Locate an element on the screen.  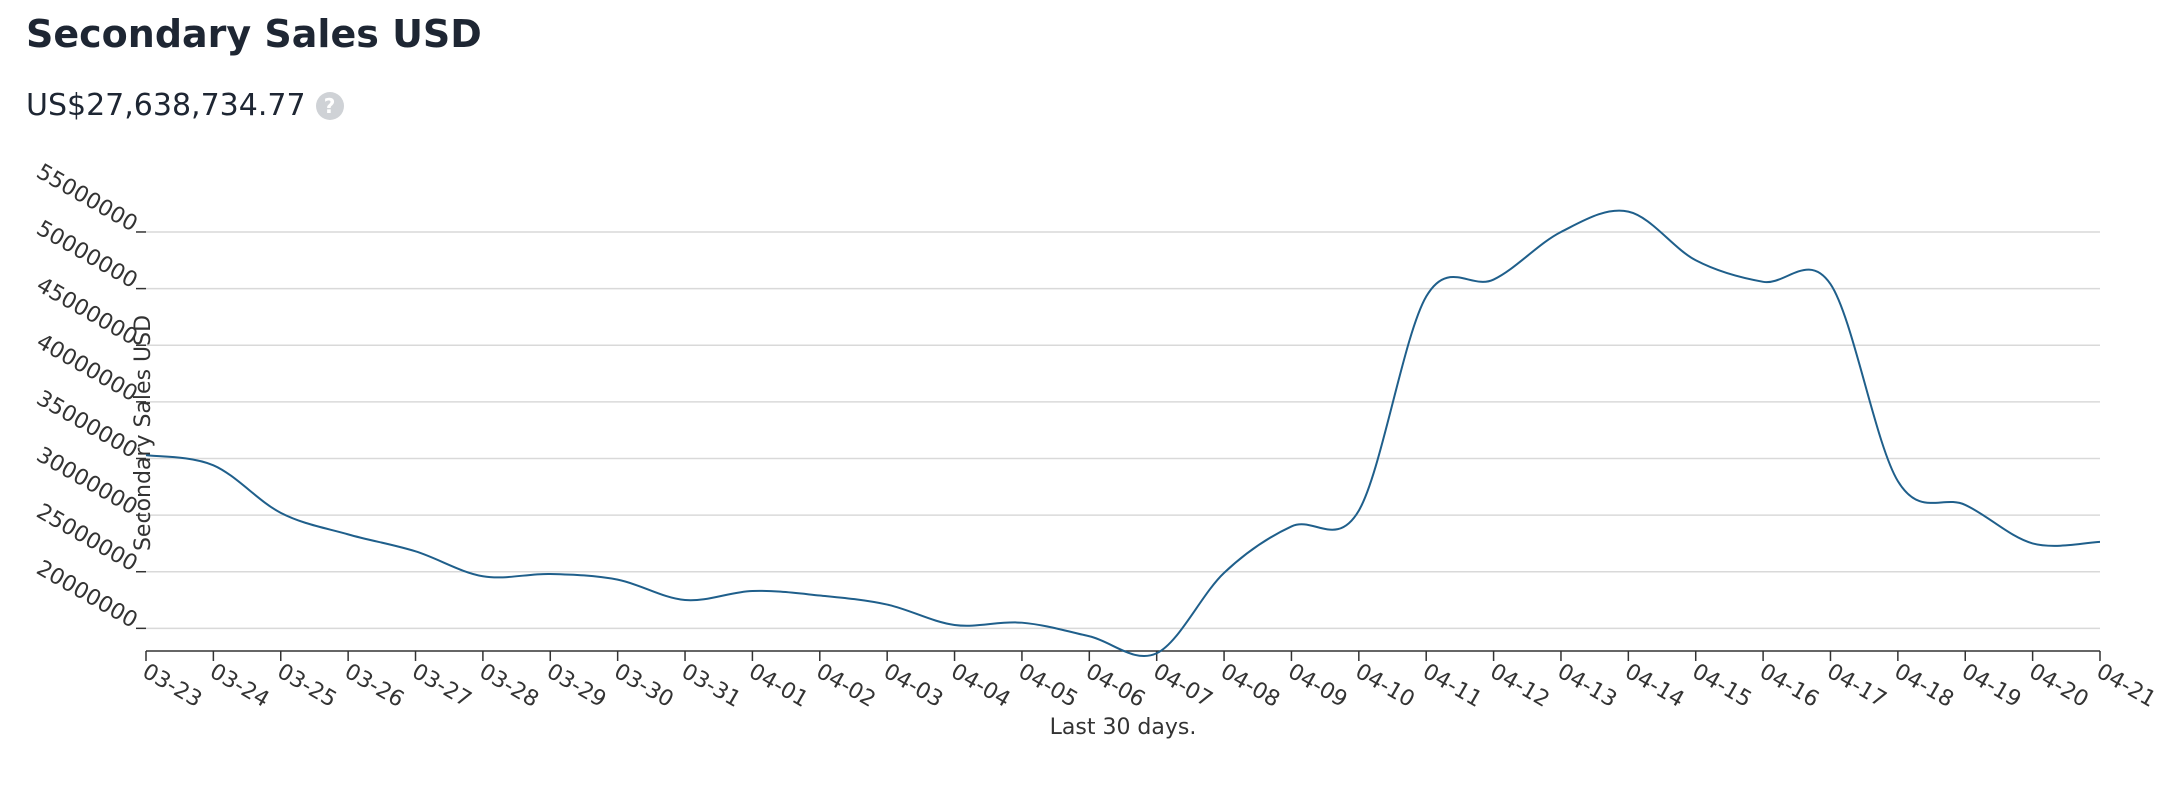
x-tick-label: 04-01 is located at coordinates (778, 686).